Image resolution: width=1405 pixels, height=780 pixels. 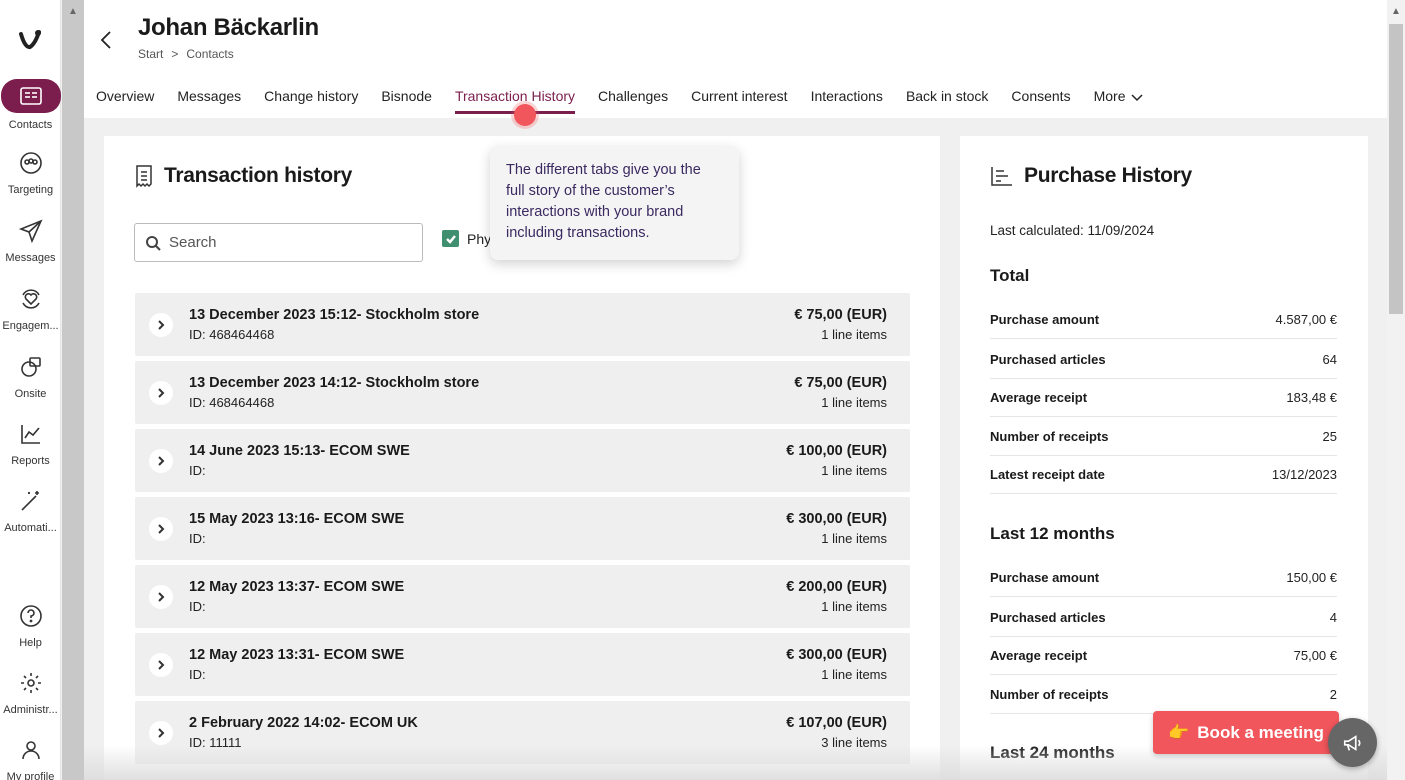 What do you see at coordinates (1163, 398) in the screenshot?
I see `stat-row: Average receipt 183,48 €` at bounding box center [1163, 398].